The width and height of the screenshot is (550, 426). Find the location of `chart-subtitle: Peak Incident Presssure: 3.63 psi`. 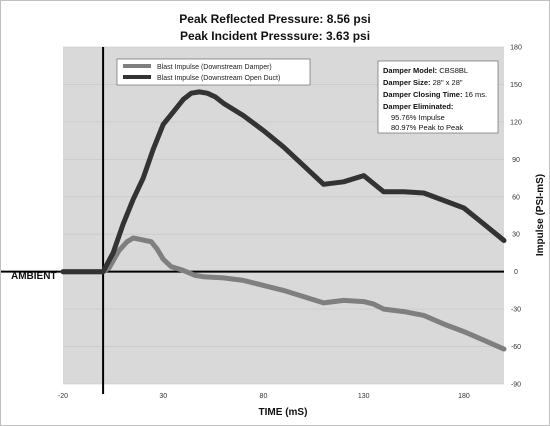

chart-subtitle: Peak Incident Presssure: 3.63 psi is located at coordinates (275, 36).